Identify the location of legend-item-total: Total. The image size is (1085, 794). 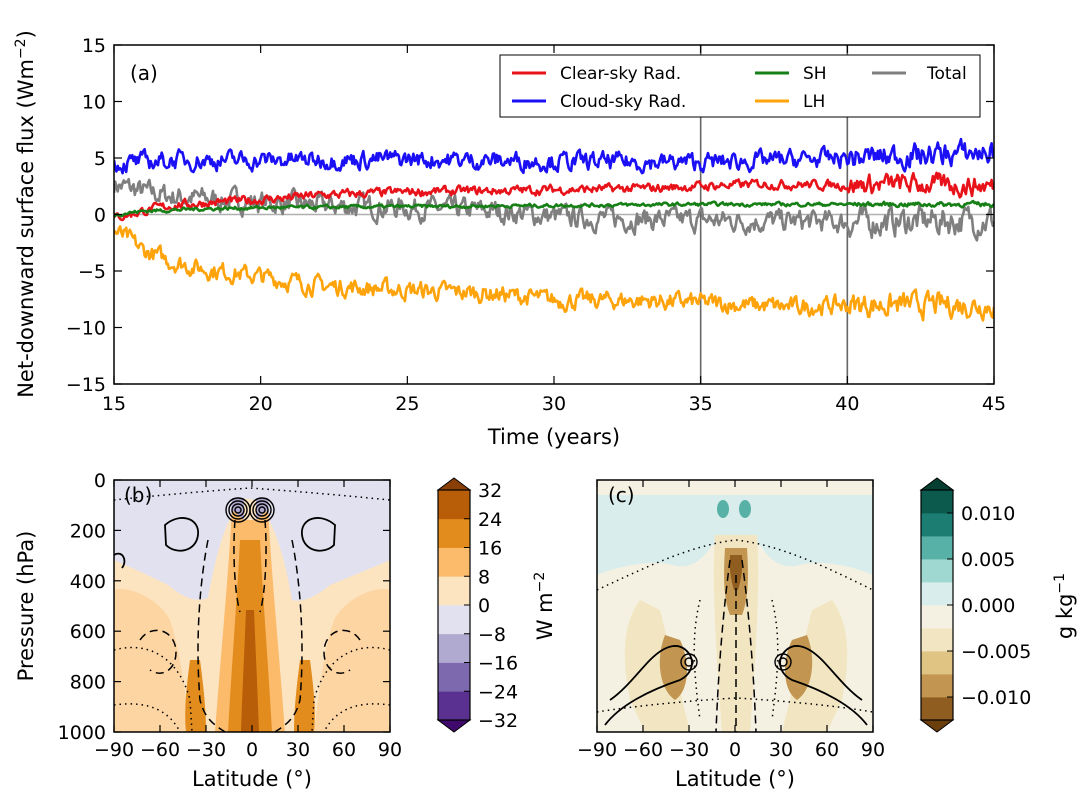
(919, 74).